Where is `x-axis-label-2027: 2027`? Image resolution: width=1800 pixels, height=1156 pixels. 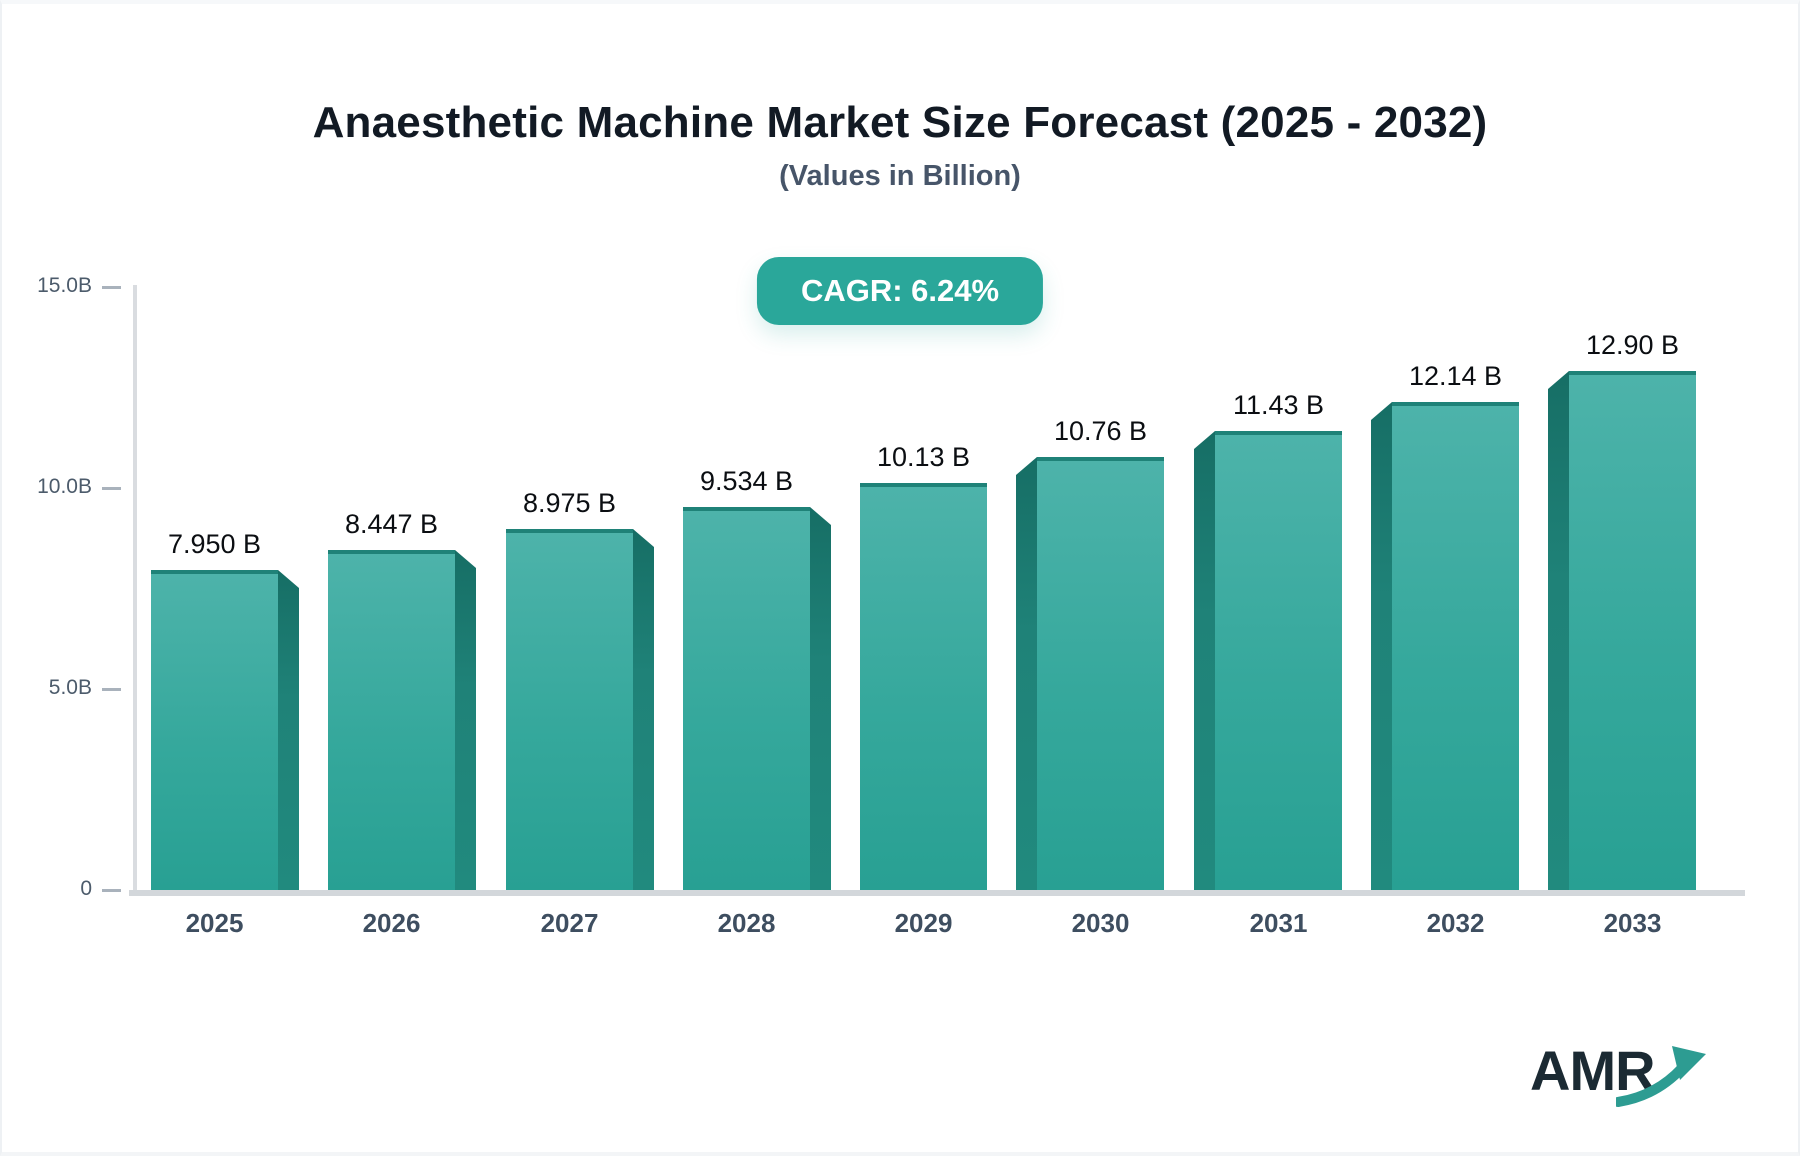 x-axis-label-2027: 2027 is located at coordinates (569, 923).